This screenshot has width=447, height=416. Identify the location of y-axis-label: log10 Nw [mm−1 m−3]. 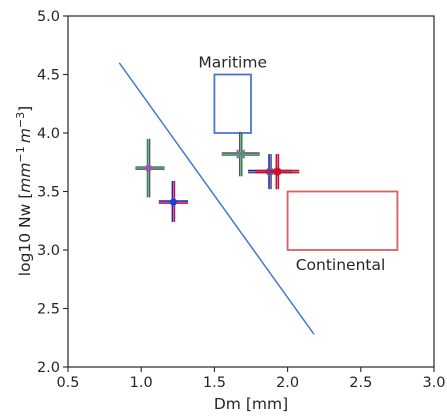
(24, 191).